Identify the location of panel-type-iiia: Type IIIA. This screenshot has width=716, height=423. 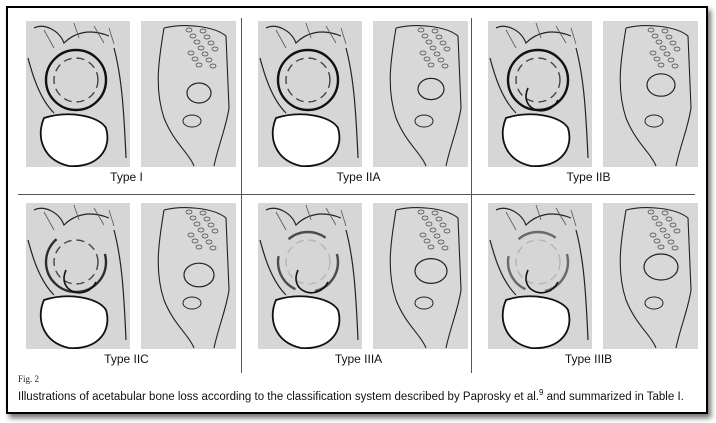
(358, 285).